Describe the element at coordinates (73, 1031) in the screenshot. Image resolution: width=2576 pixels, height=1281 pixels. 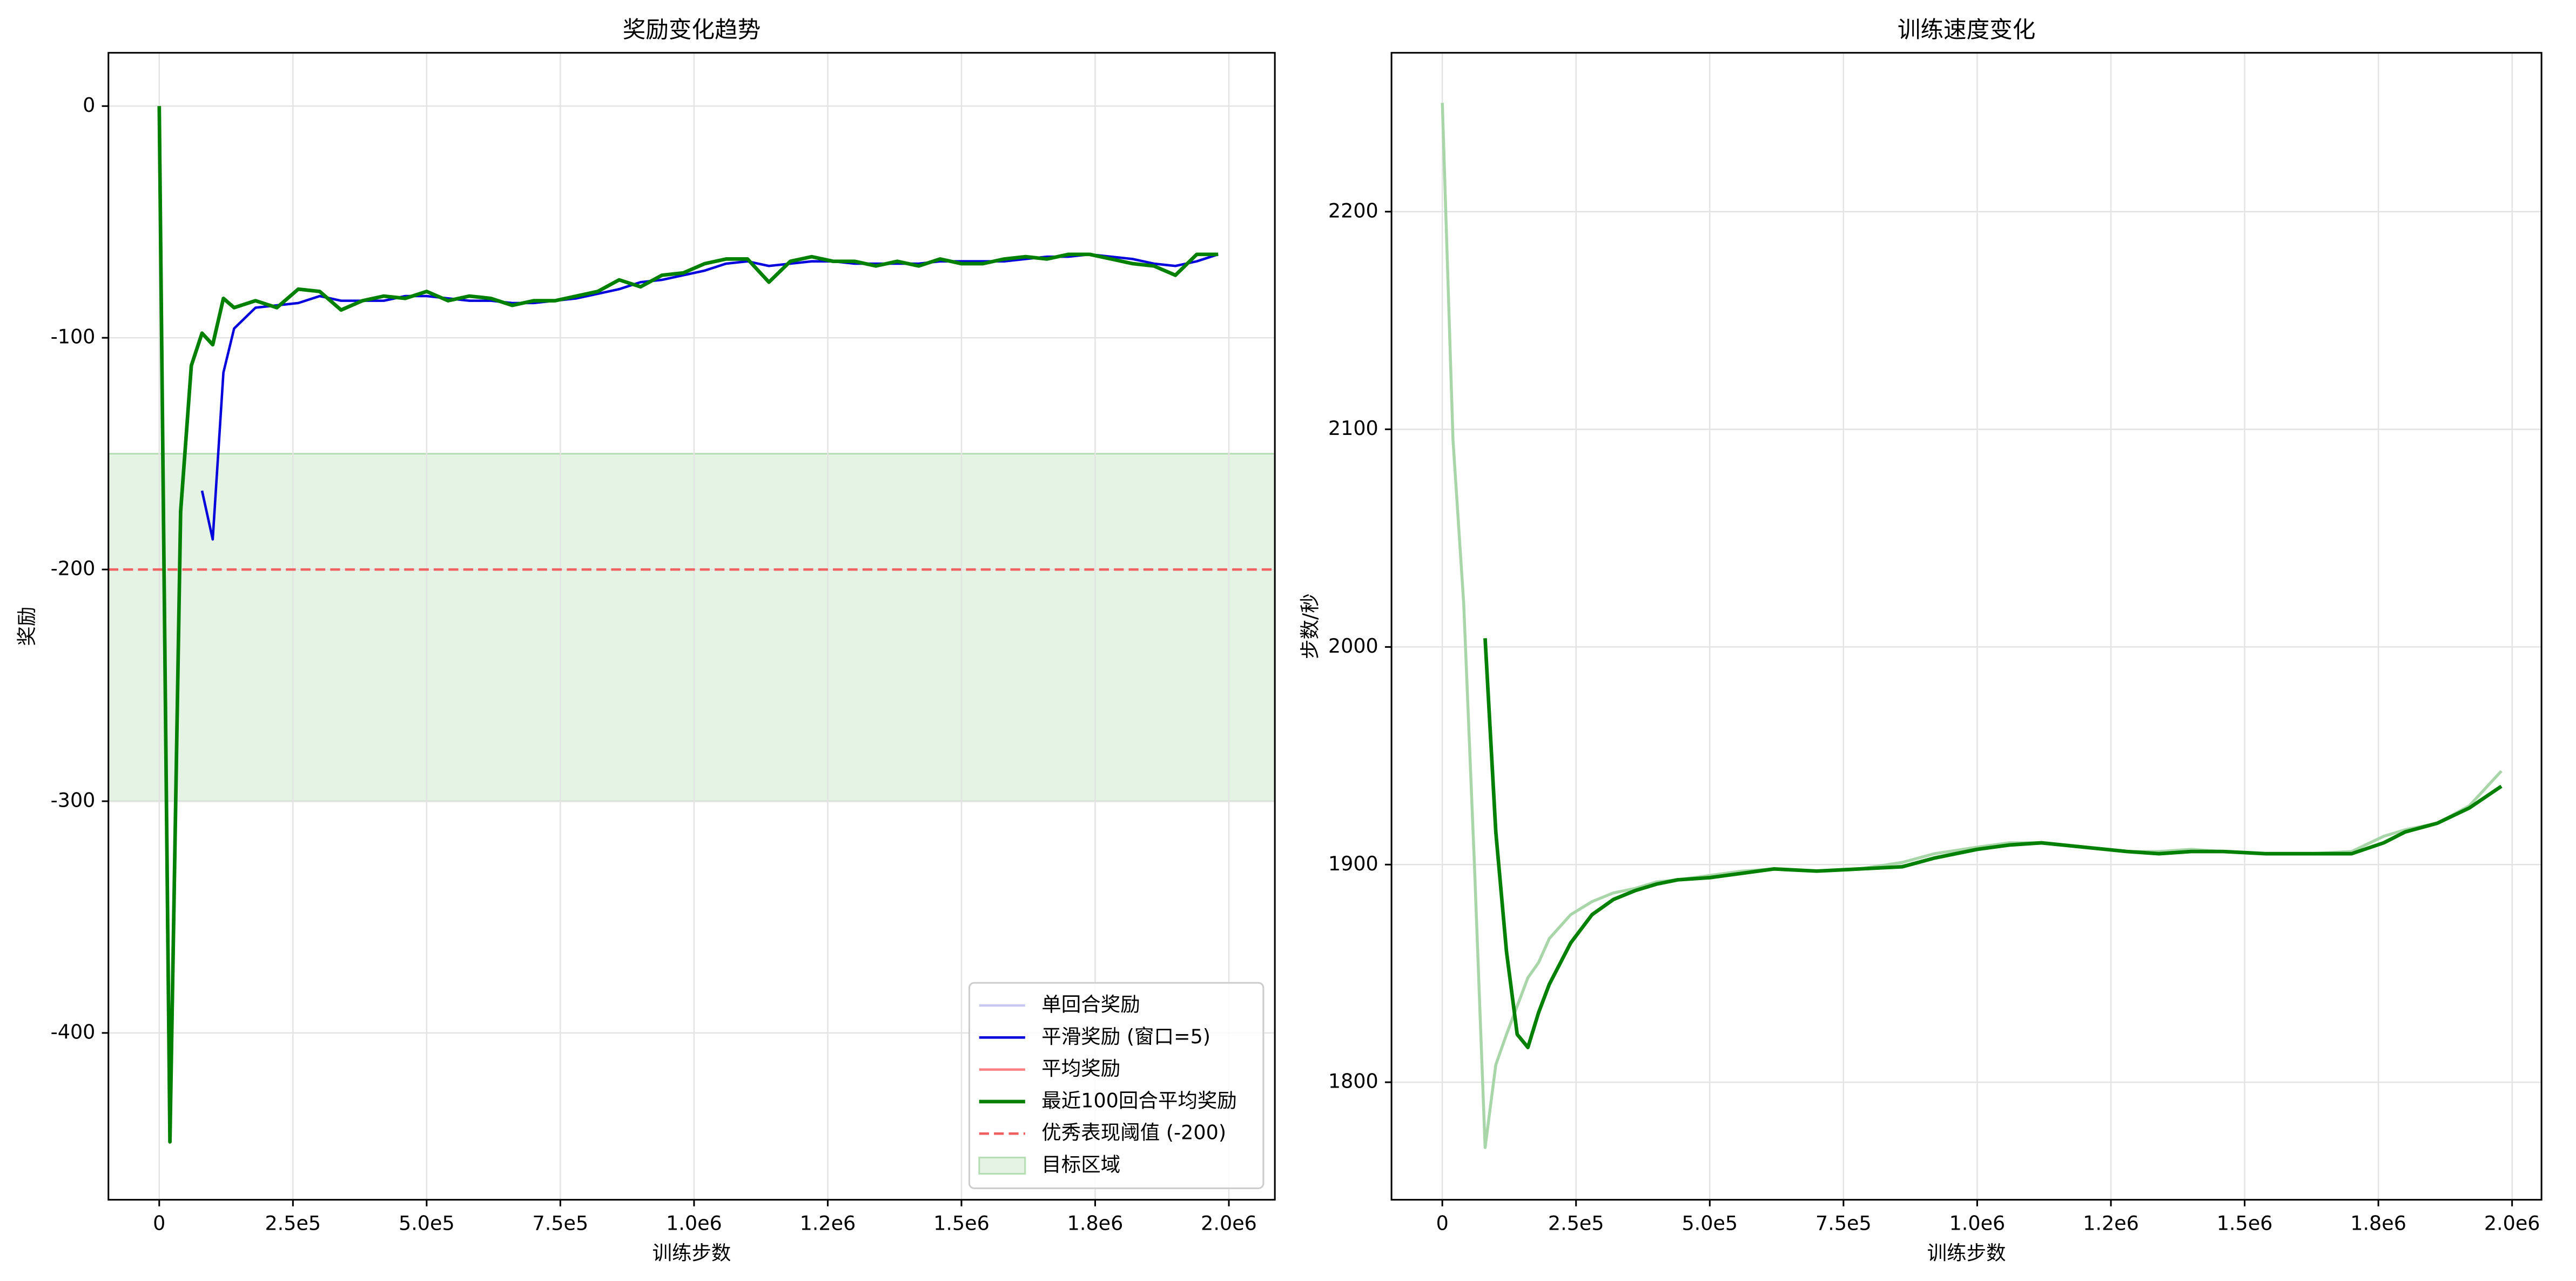
I see `y-tick-label: -400` at that location.